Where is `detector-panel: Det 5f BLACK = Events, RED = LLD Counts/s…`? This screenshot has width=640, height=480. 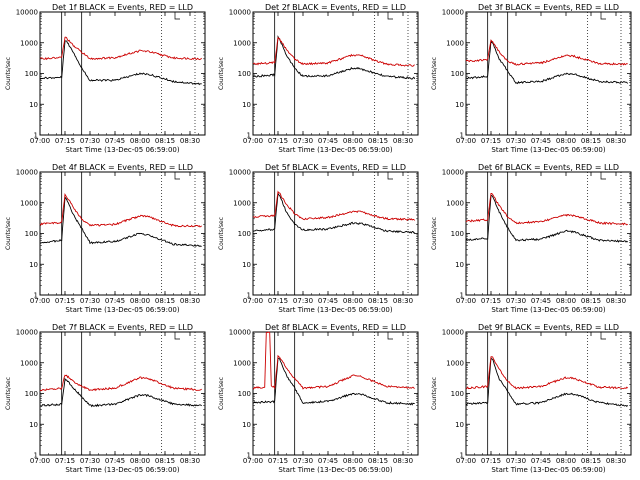 detector-panel: Det 5f BLACK = Events, RED = LLD Counts/s… is located at coordinates (319, 240).